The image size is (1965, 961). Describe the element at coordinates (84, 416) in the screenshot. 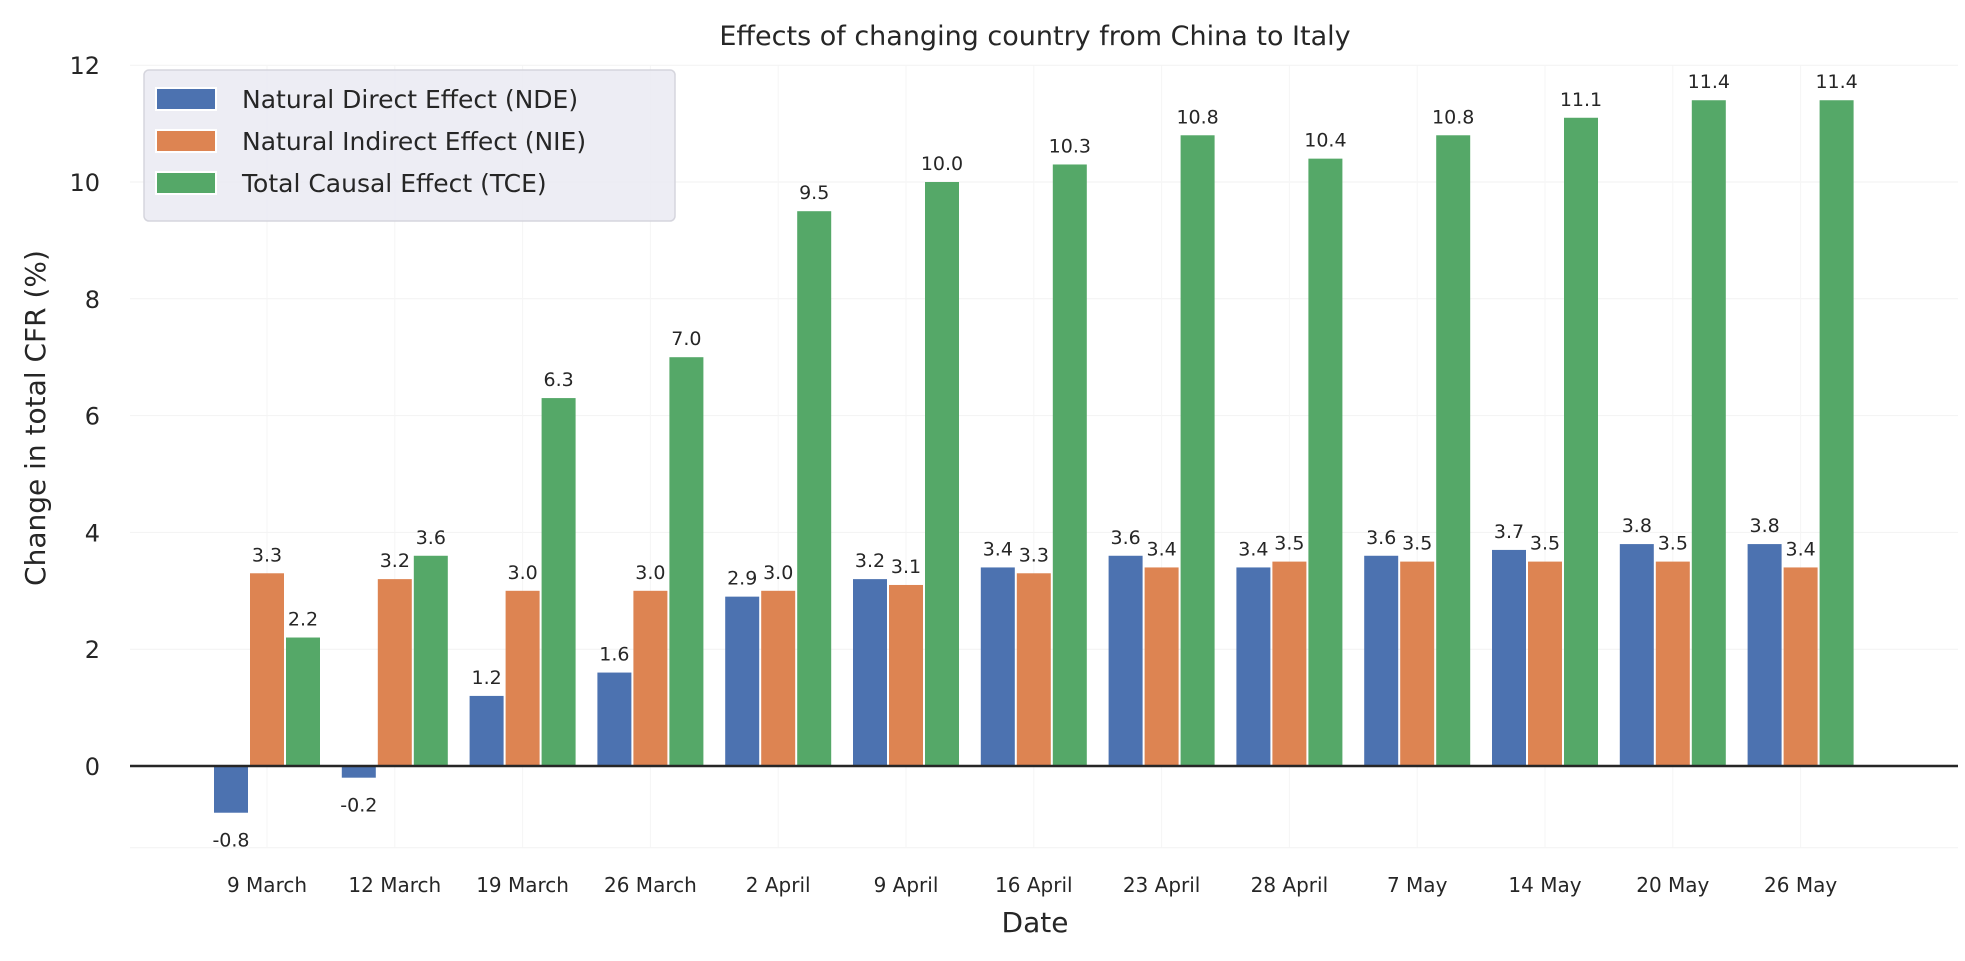

I see `y-tick-labels: 0 2 4 6 8 10 12` at that location.